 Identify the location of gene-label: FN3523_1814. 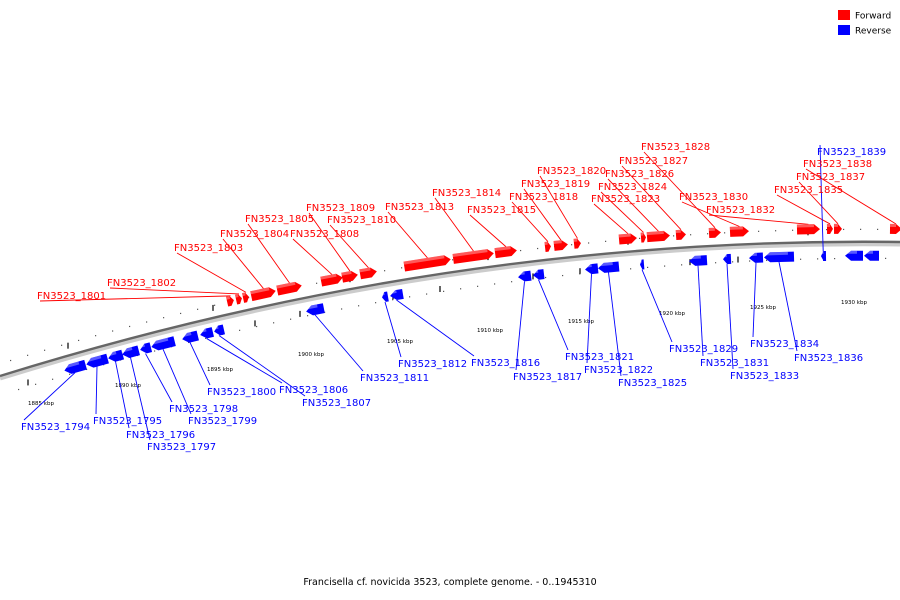
(466, 193).